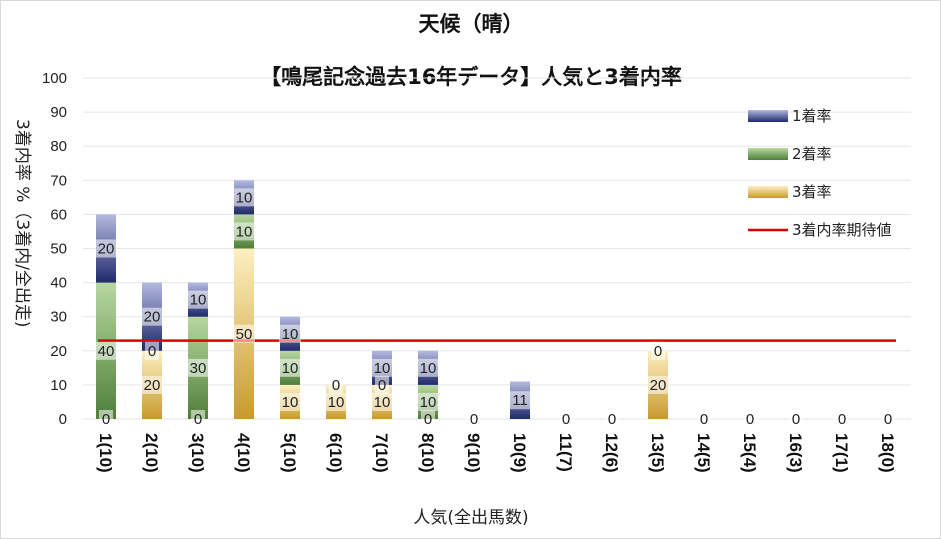 The height and width of the screenshot is (540, 941). Describe the element at coordinates (812, 154) in the screenshot. I see `legend-label: 2着率` at that location.